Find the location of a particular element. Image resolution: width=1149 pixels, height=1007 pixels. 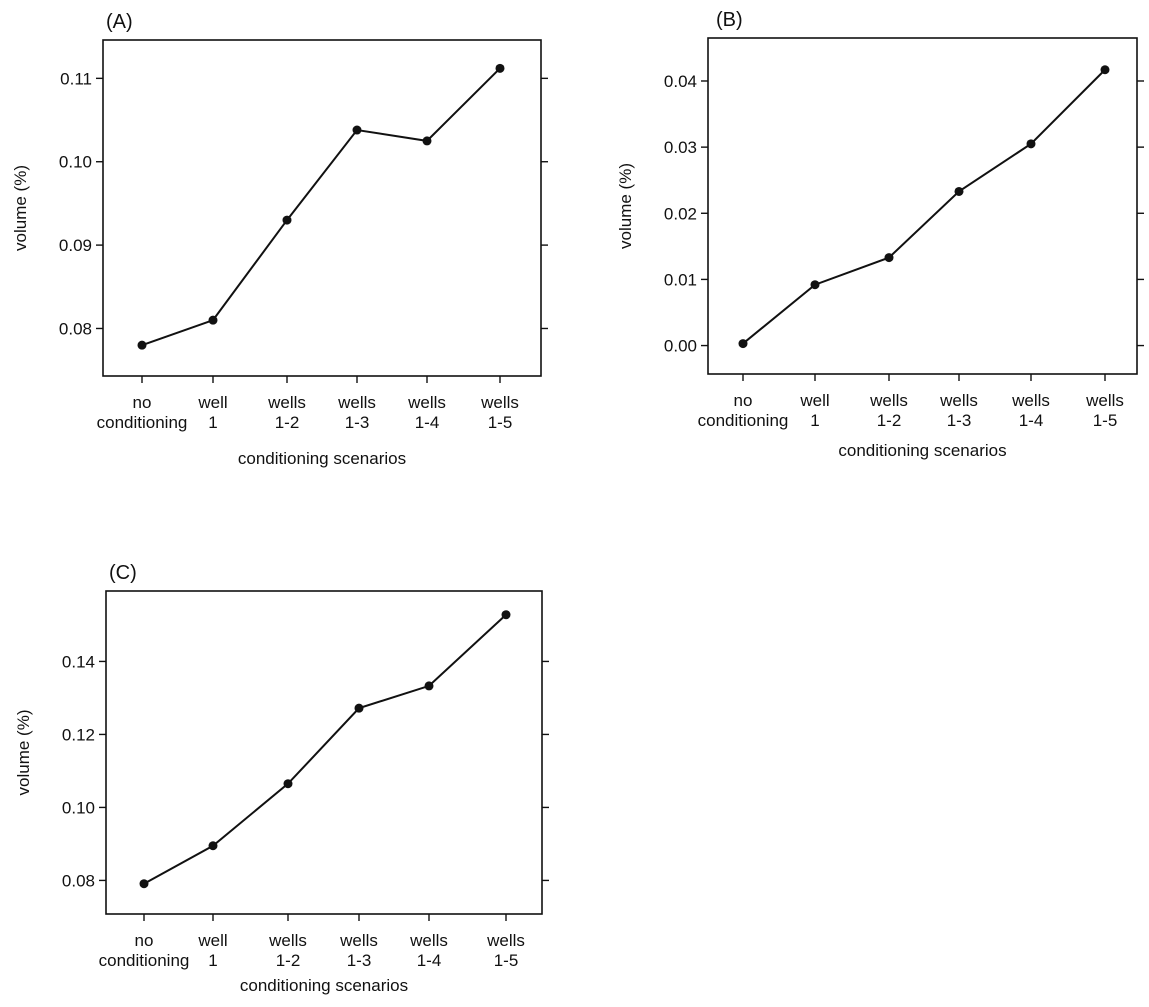

y-tick-label: 0.14 is located at coordinates (78, 661).